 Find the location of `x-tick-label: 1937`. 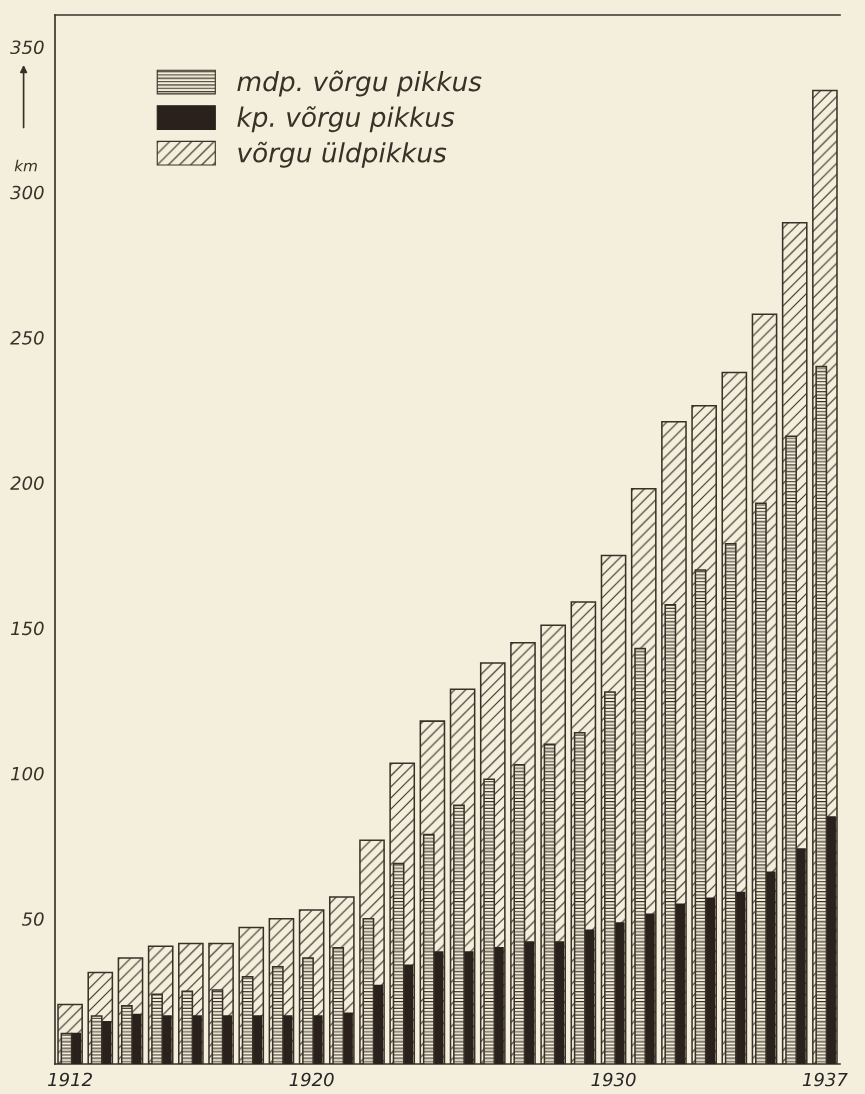

x-tick-label: 1937 is located at coordinates (825, 1079).